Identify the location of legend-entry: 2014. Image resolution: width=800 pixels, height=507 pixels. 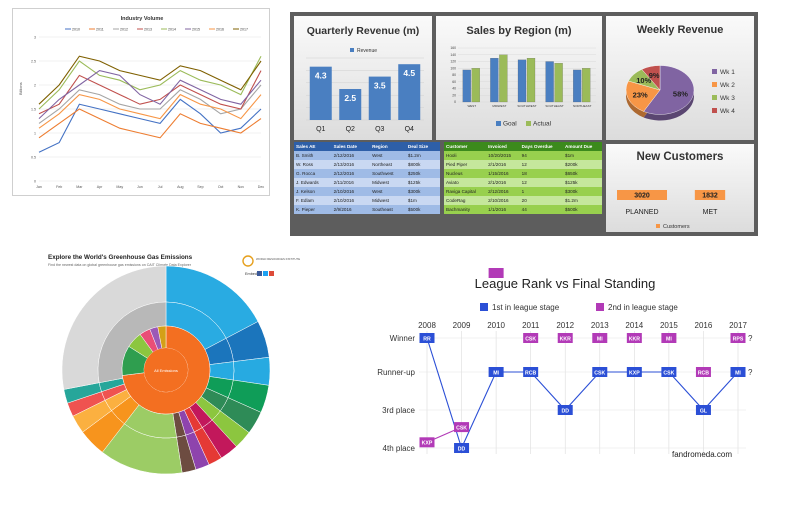
(172, 29).